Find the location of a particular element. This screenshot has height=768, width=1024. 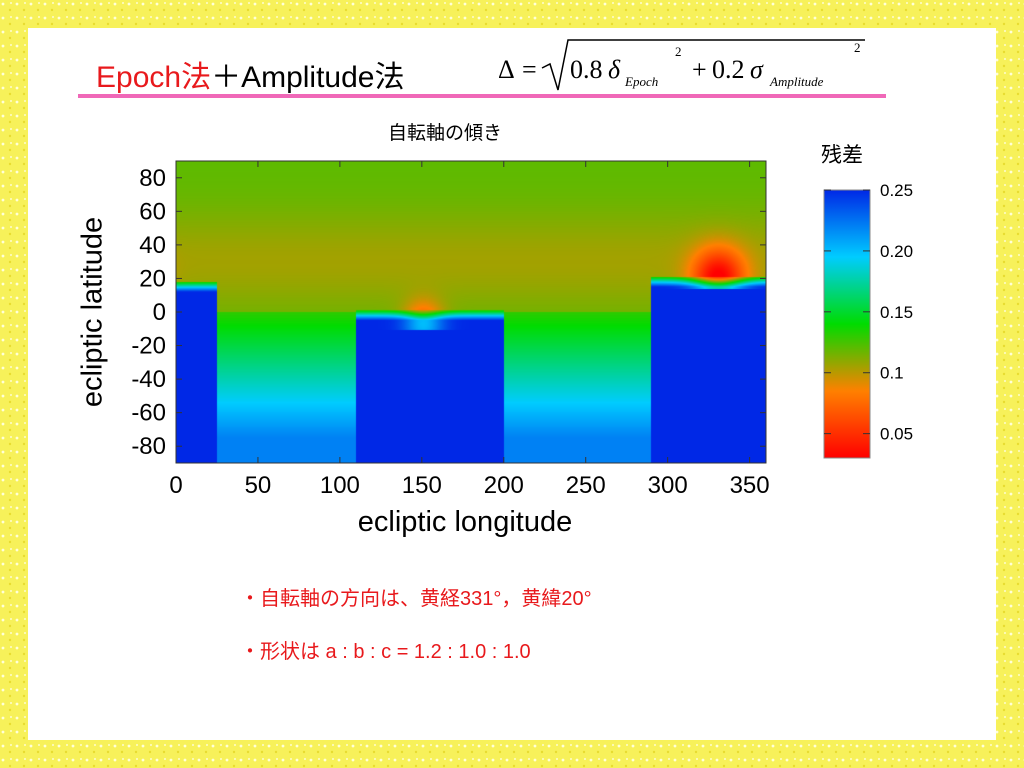

title-amplitude: ＋Amplitude法 is located at coordinates (308, 77).